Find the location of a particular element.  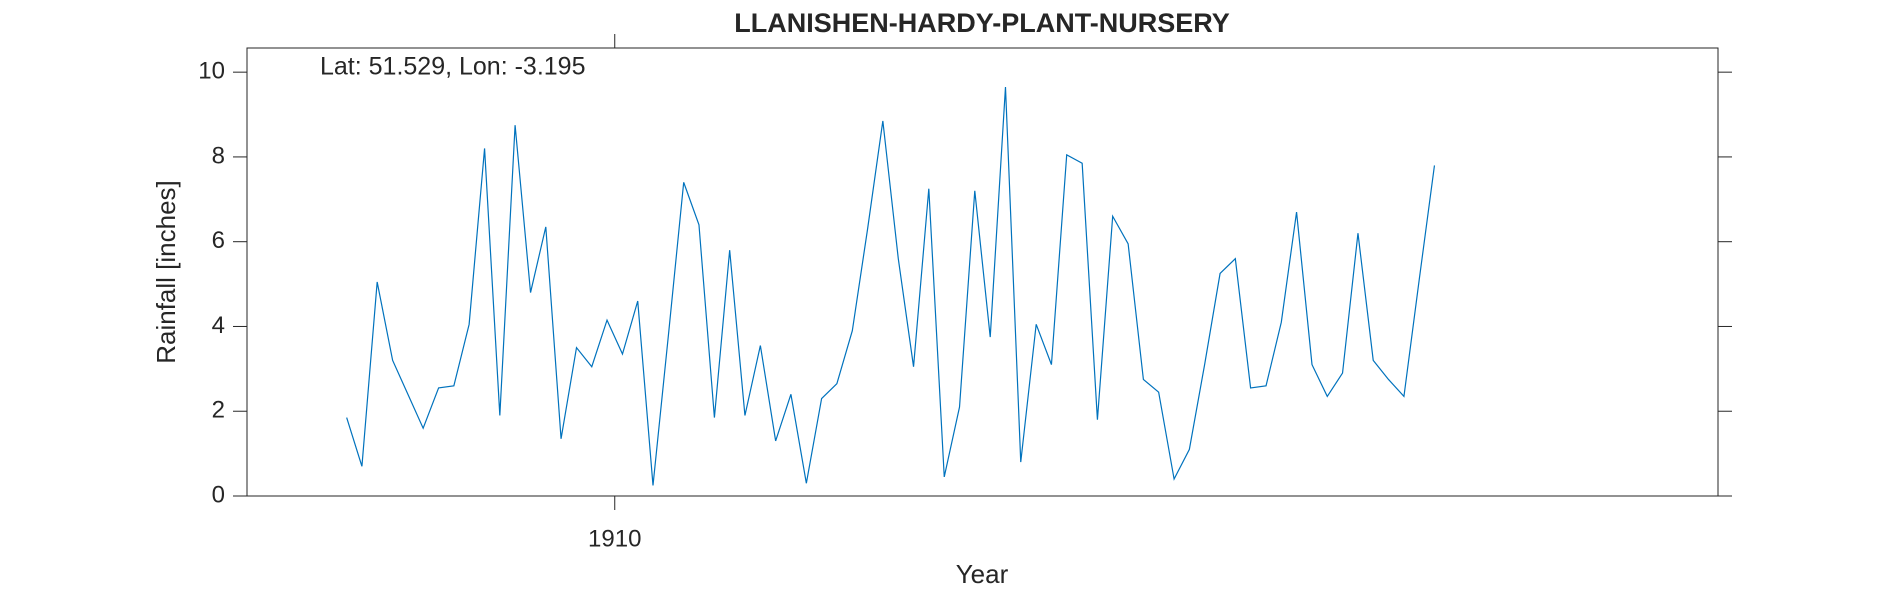

y-tick-label: 6 is located at coordinates (218, 240).